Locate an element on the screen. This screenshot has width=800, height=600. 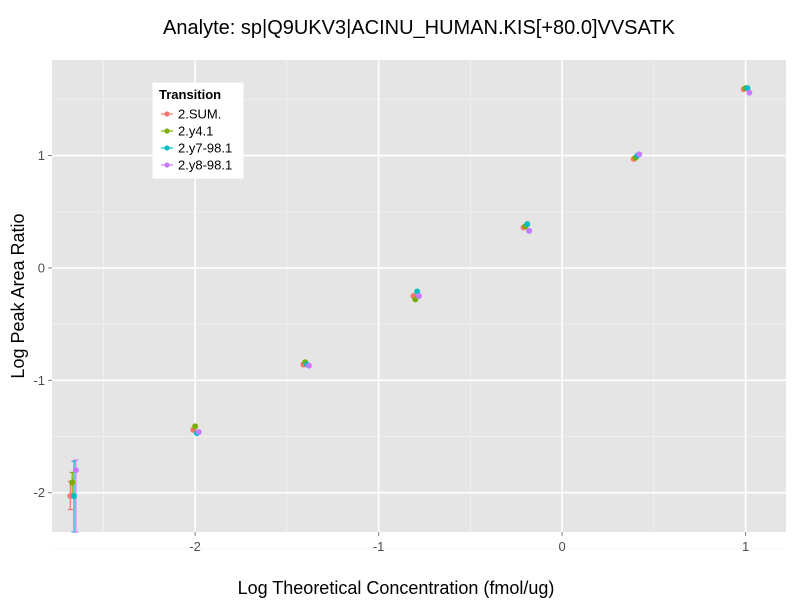
y-tick-label: -1 is located at coordinates (39, 380).